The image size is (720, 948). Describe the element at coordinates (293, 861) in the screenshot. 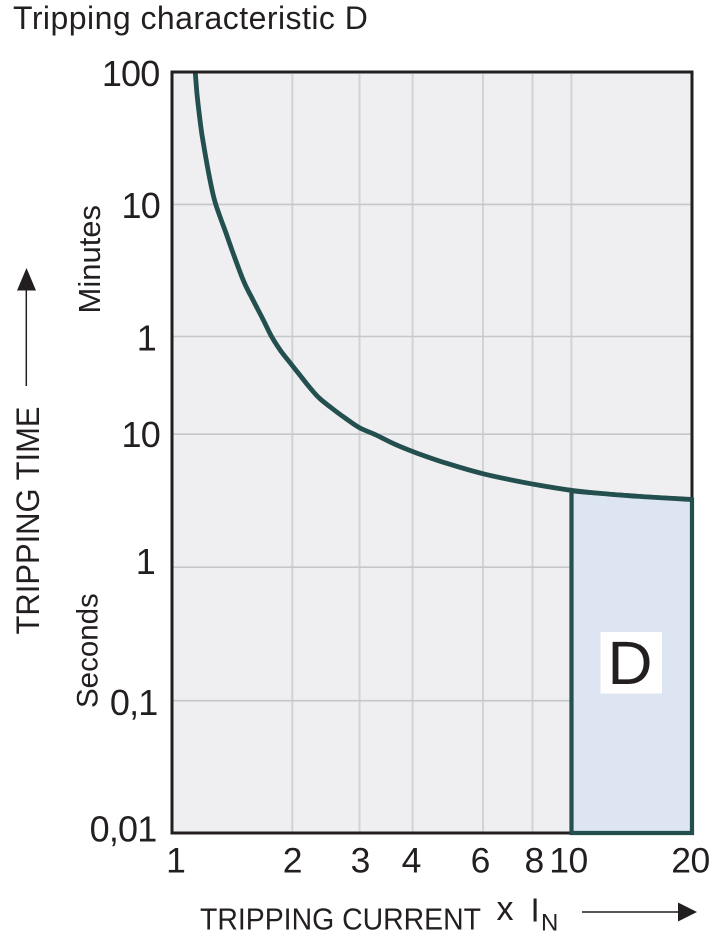

I see `svg-text: 2` at that location.